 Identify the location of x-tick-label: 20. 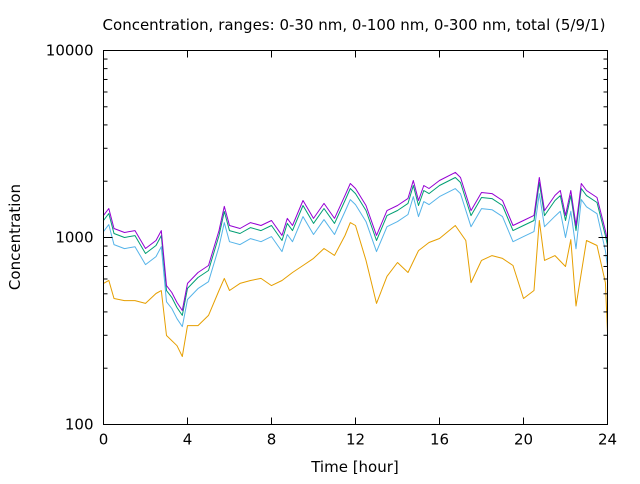
(523, 440).